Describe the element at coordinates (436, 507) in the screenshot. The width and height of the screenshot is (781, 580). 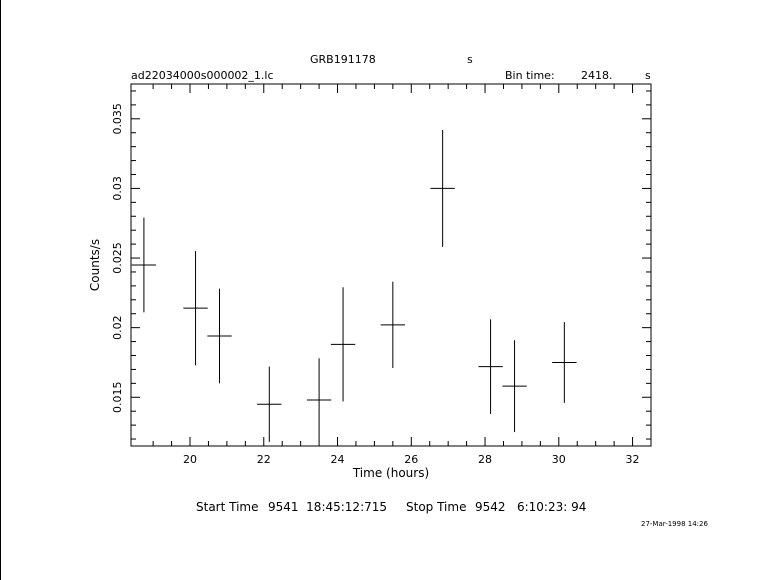
I see `stop-time-label: Stop Time` at that location.